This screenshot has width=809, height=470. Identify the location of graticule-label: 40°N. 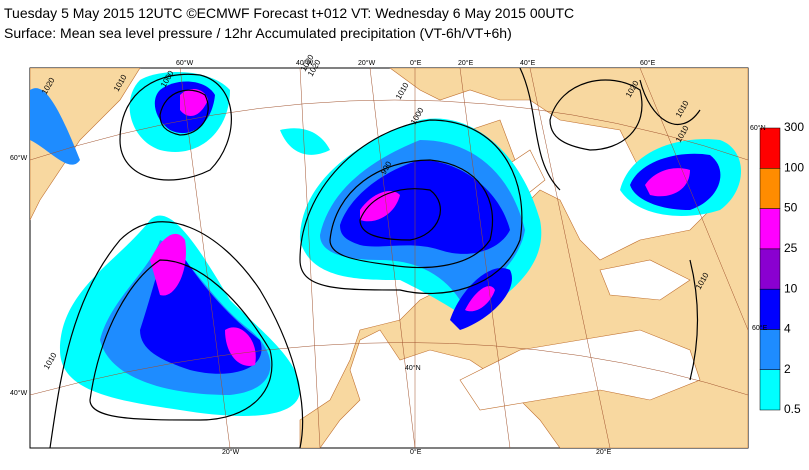
(413, 368).